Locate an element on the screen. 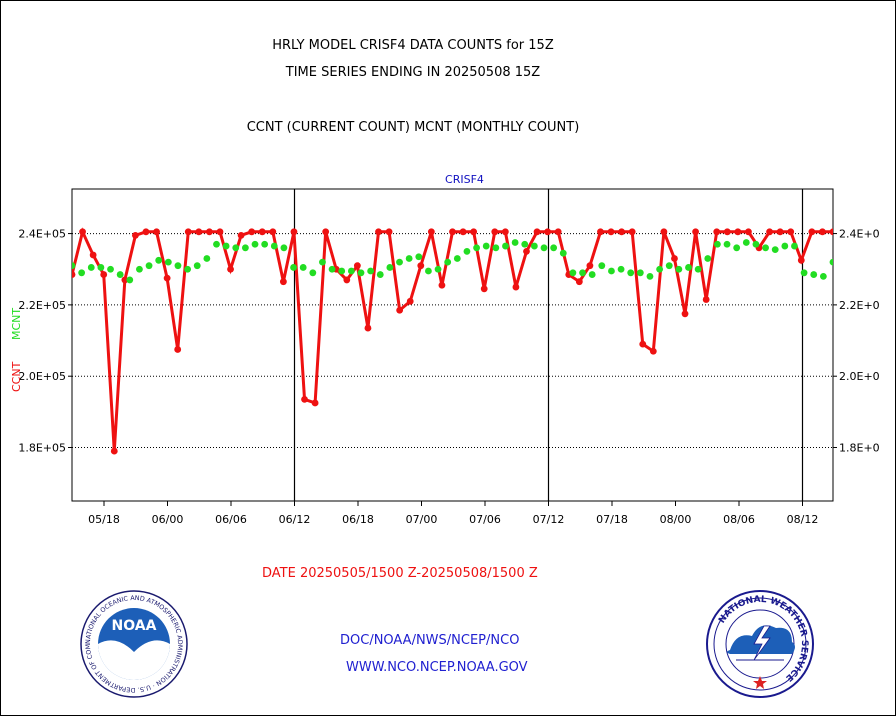  y-right-tick-label: 2.0E+0 is located at coordinates (859, 376).